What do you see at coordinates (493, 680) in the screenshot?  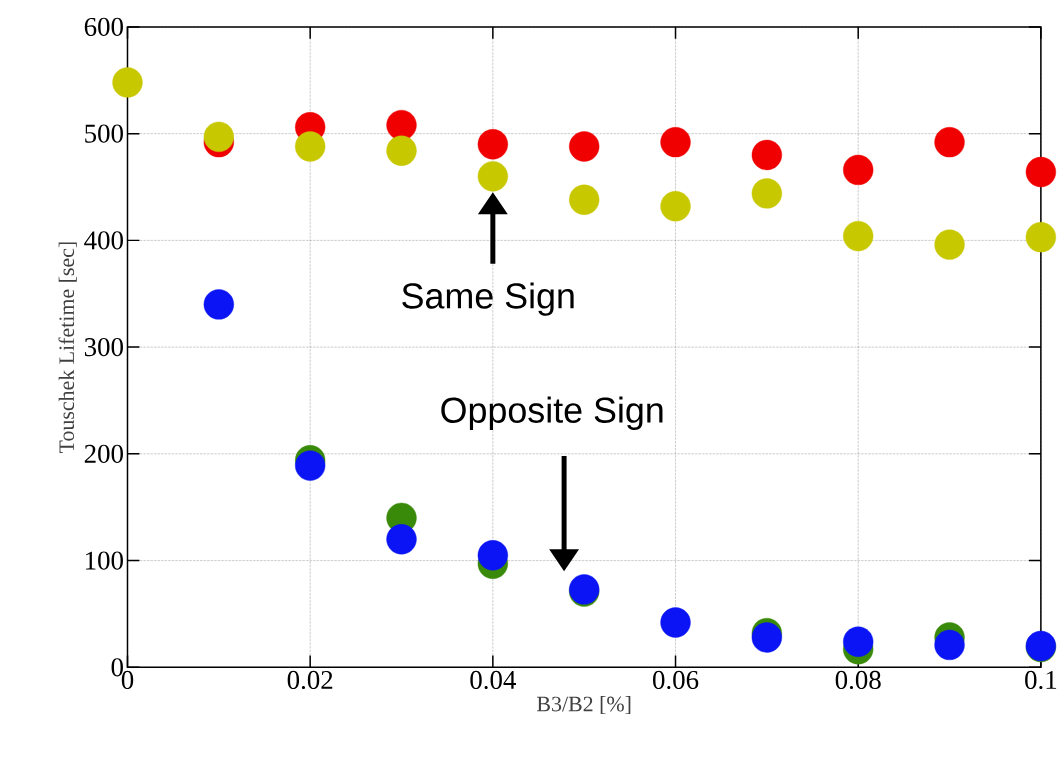 I see `x-tick-label: 0.04` at bounding box center [493, 680].